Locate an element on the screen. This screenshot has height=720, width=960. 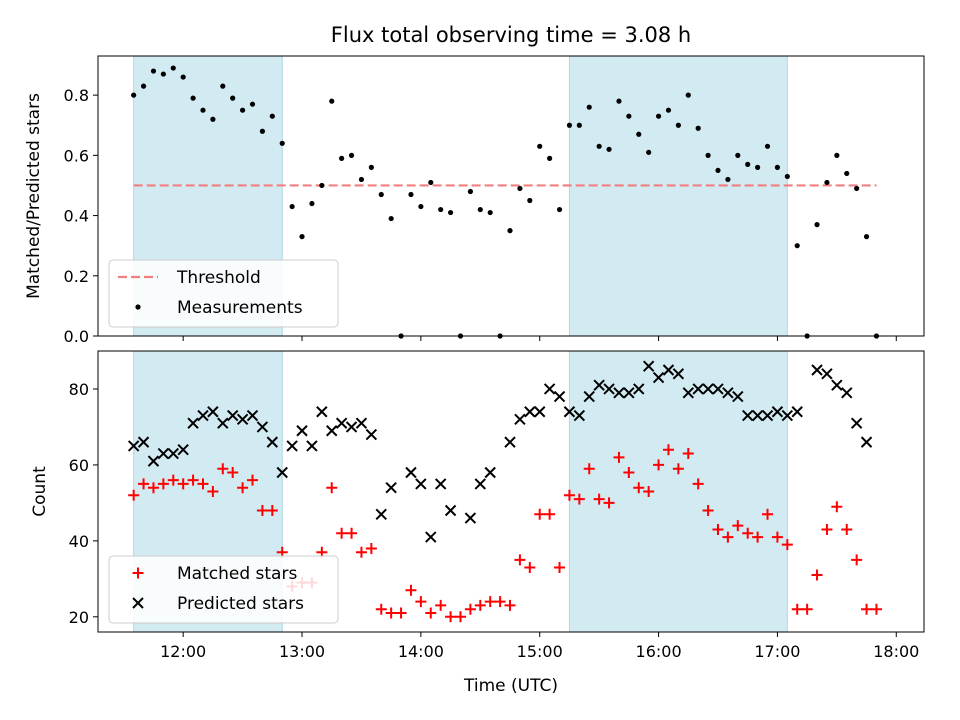
y-tick-label: 0.4 is located at coordinates (76, 216).